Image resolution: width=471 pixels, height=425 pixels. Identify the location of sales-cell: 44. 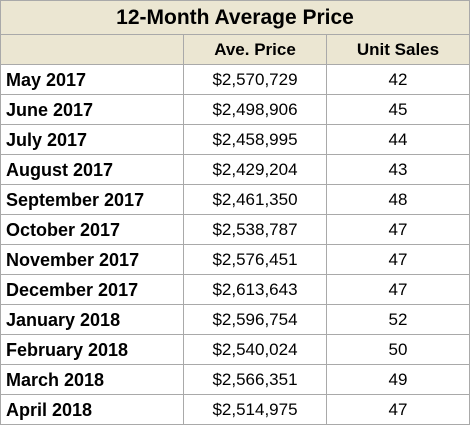
(398, 139).